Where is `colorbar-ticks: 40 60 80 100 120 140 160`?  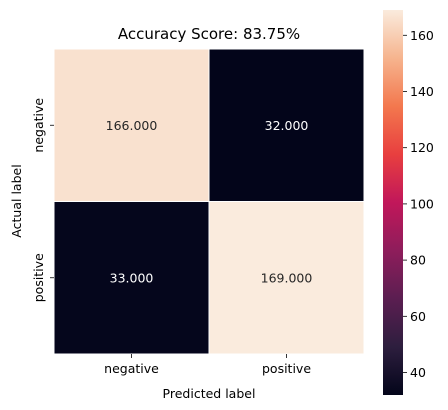
colorbar-ticks: 40 60 80 100 120 140 160 is located at coordinates (418, 204).